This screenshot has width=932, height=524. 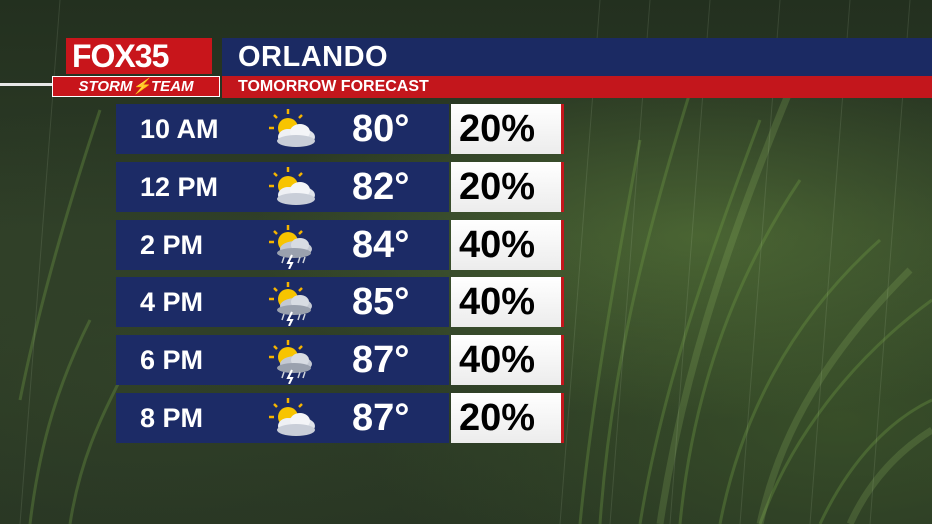 I want to click on forecast-temperature: 80°, so click(x=381, y=129).